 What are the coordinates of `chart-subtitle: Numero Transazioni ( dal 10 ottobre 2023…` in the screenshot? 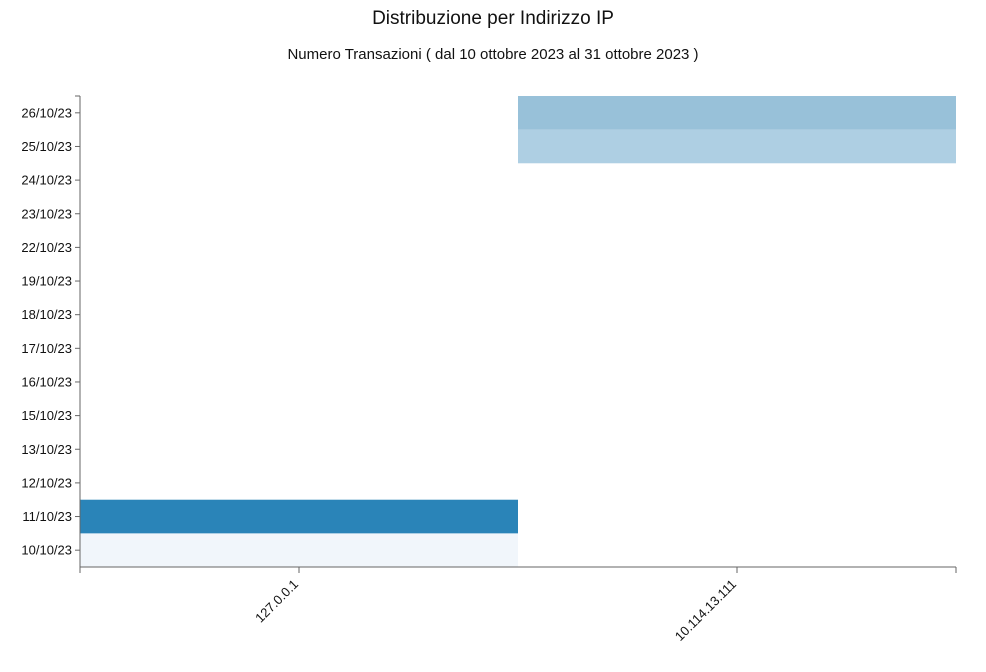 It's located at (493, 54).